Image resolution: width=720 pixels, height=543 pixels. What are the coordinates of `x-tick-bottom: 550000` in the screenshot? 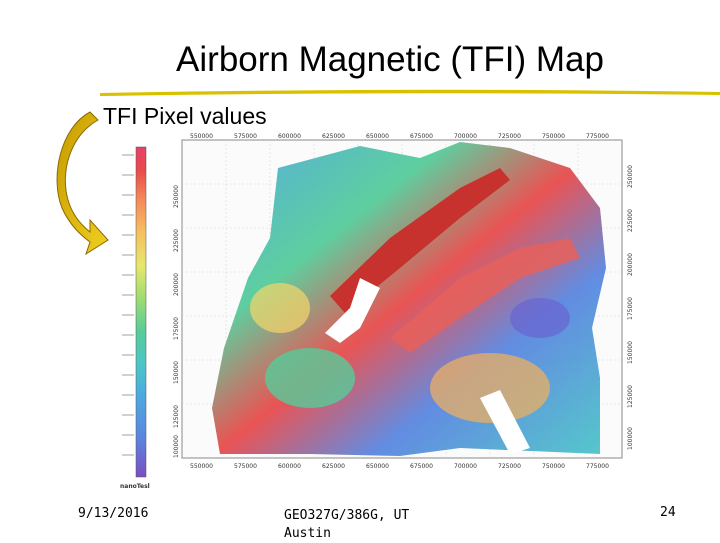 It's located at (201, 466).